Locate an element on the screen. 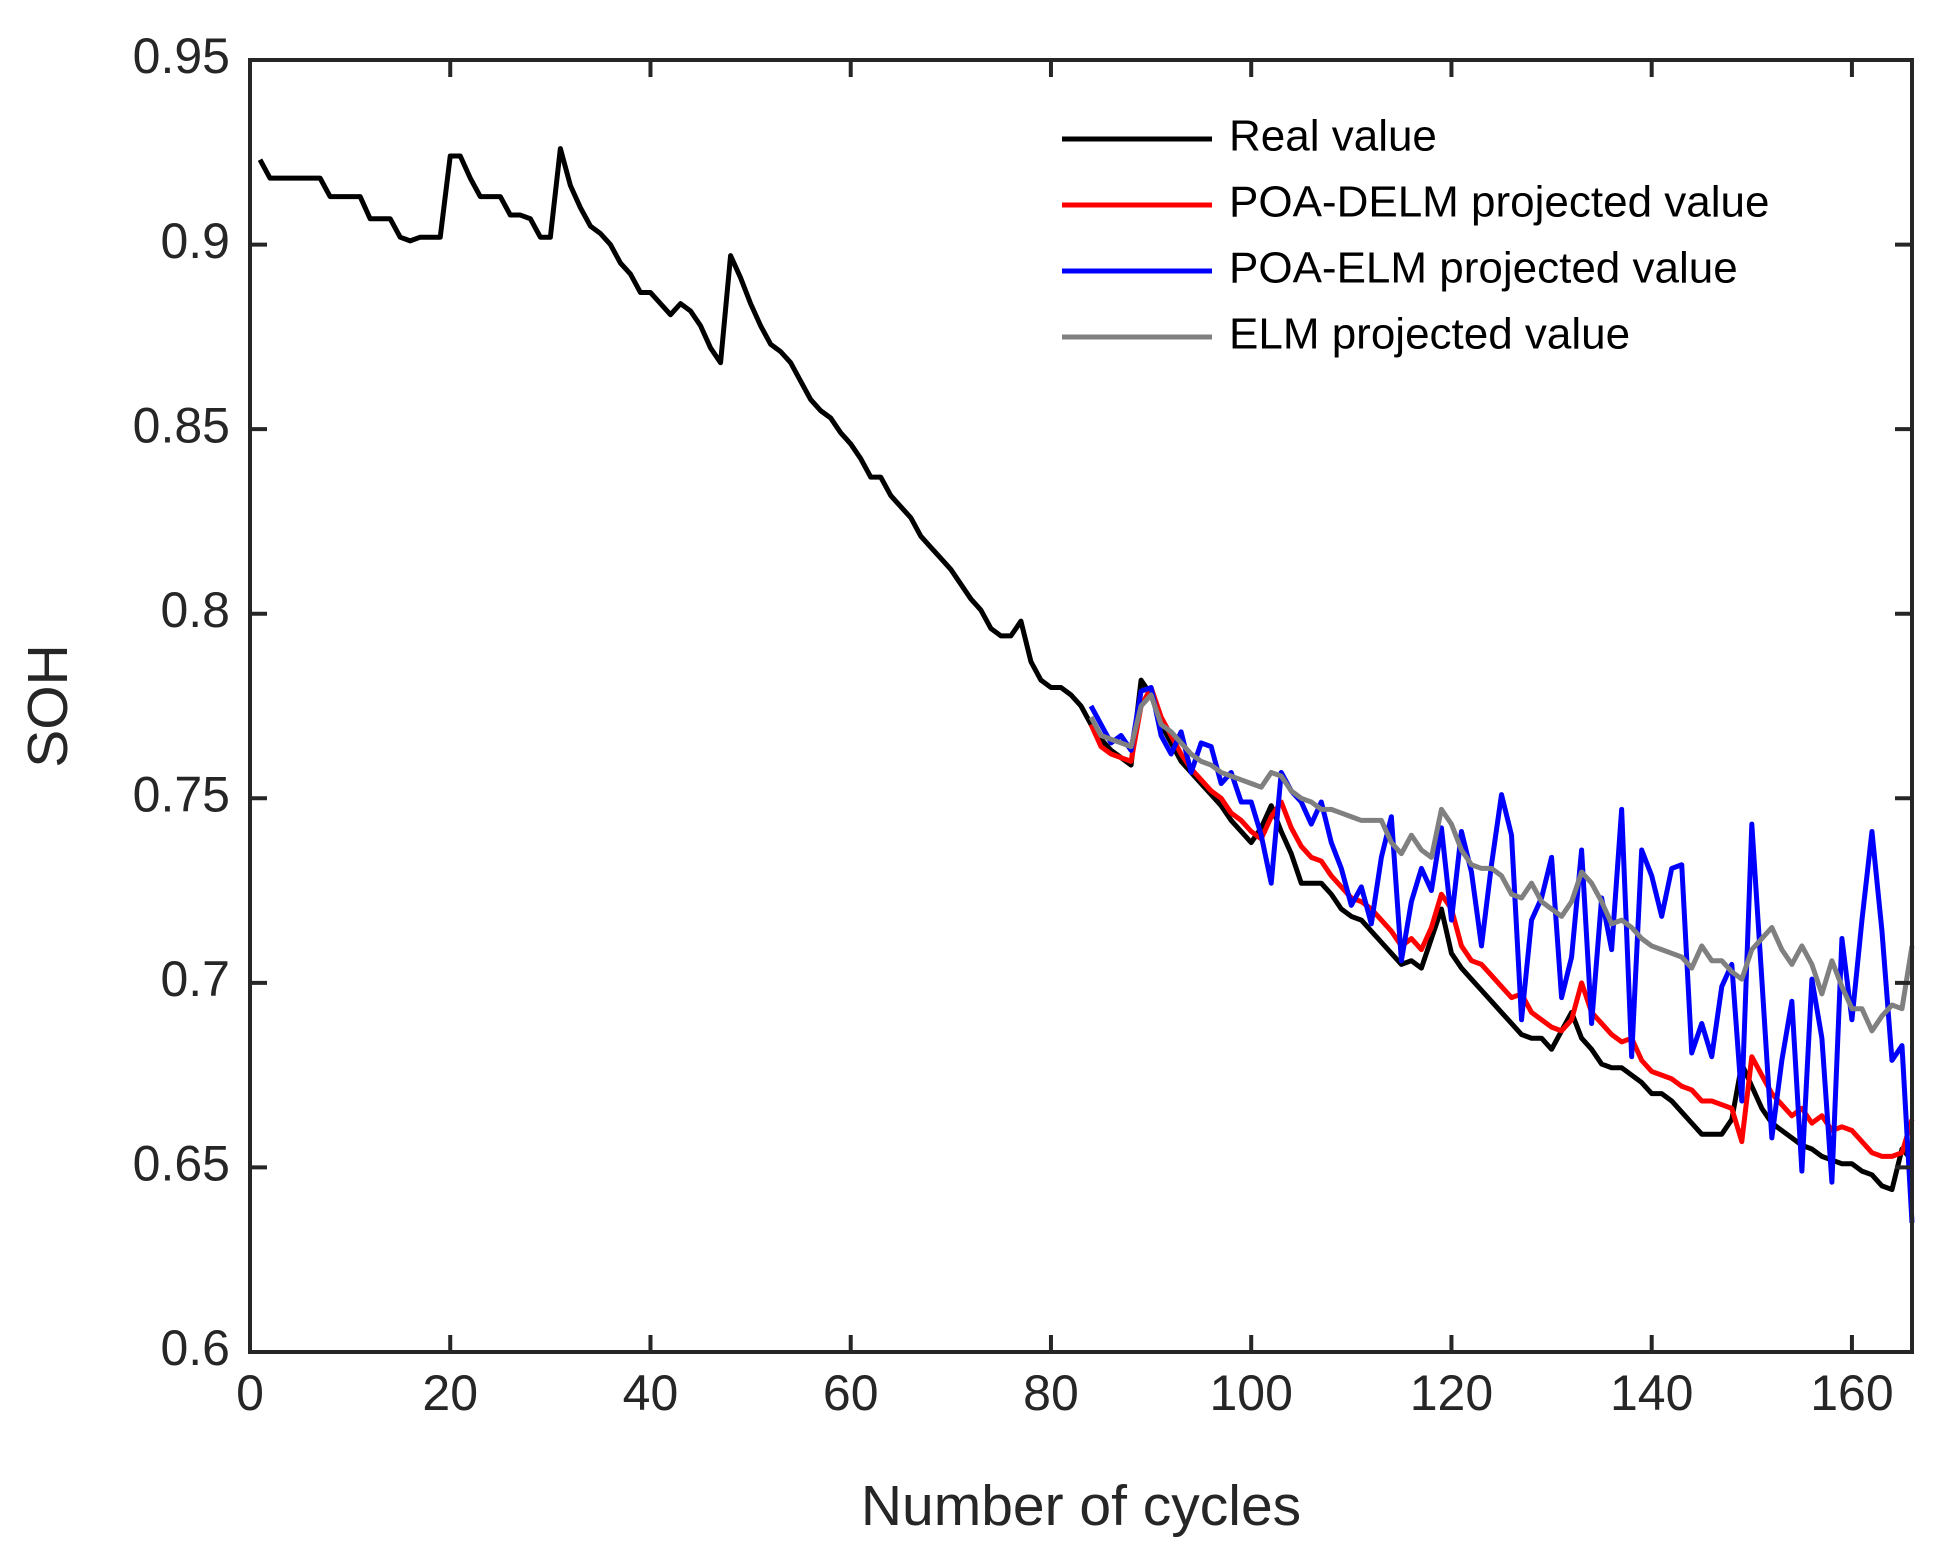 This screenshot has height=1560, width=1945. x-tick-label: 80 is located at coordinates (1051, 1393).